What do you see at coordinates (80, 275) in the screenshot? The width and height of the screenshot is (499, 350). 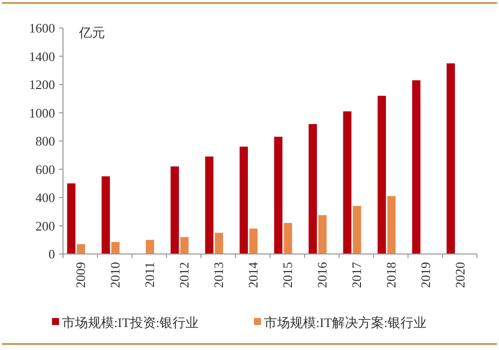 I see `x-tick-label: 2009` at bounding box center [80, 275].